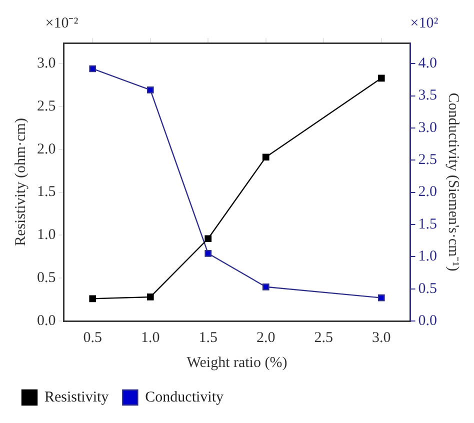  What do you see at coordinates (427, 320) in the screenshot?
I see `y2-tick-label: 0.0` at bounding box center [427, 320].